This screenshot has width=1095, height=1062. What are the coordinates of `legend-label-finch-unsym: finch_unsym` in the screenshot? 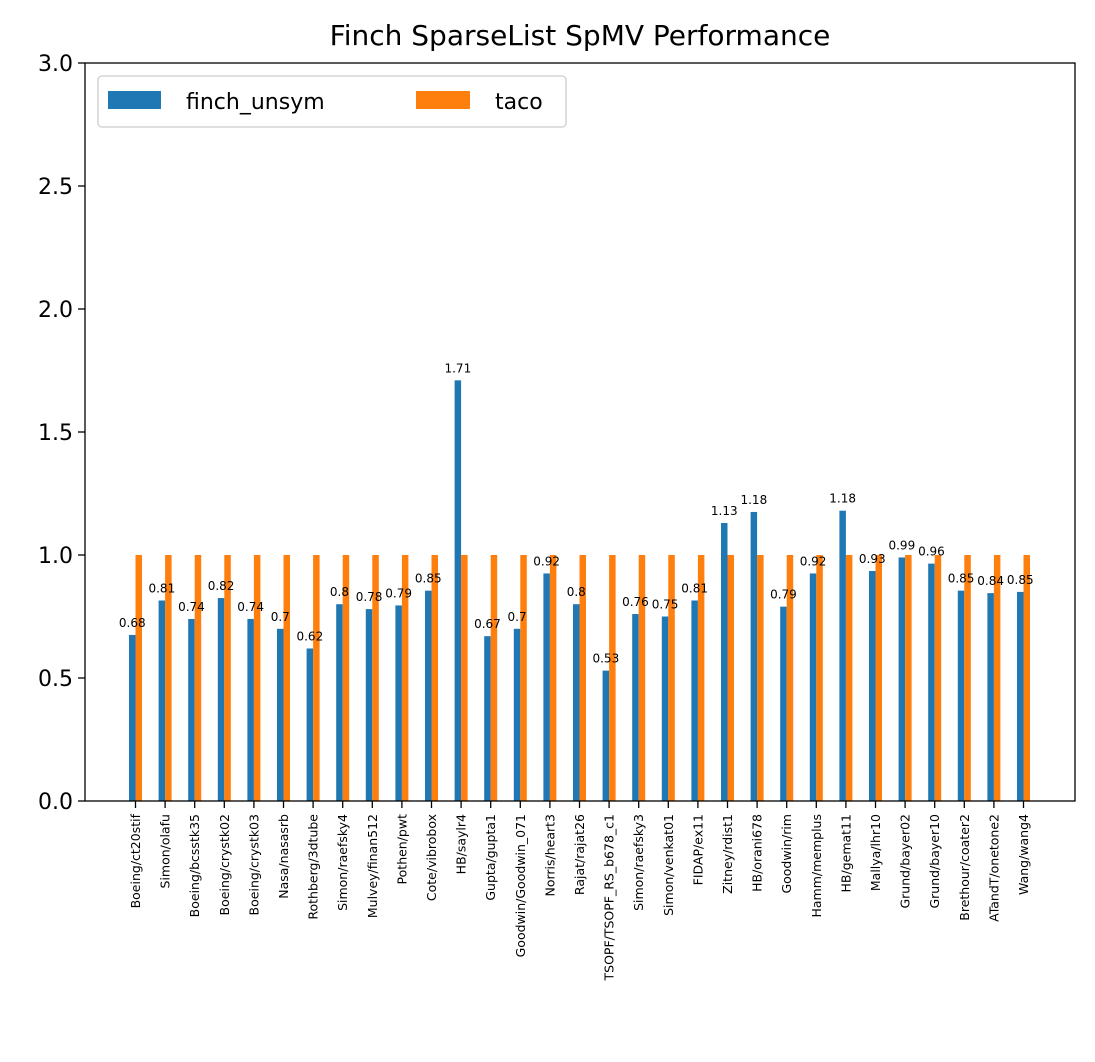 It's located at (255, 102).